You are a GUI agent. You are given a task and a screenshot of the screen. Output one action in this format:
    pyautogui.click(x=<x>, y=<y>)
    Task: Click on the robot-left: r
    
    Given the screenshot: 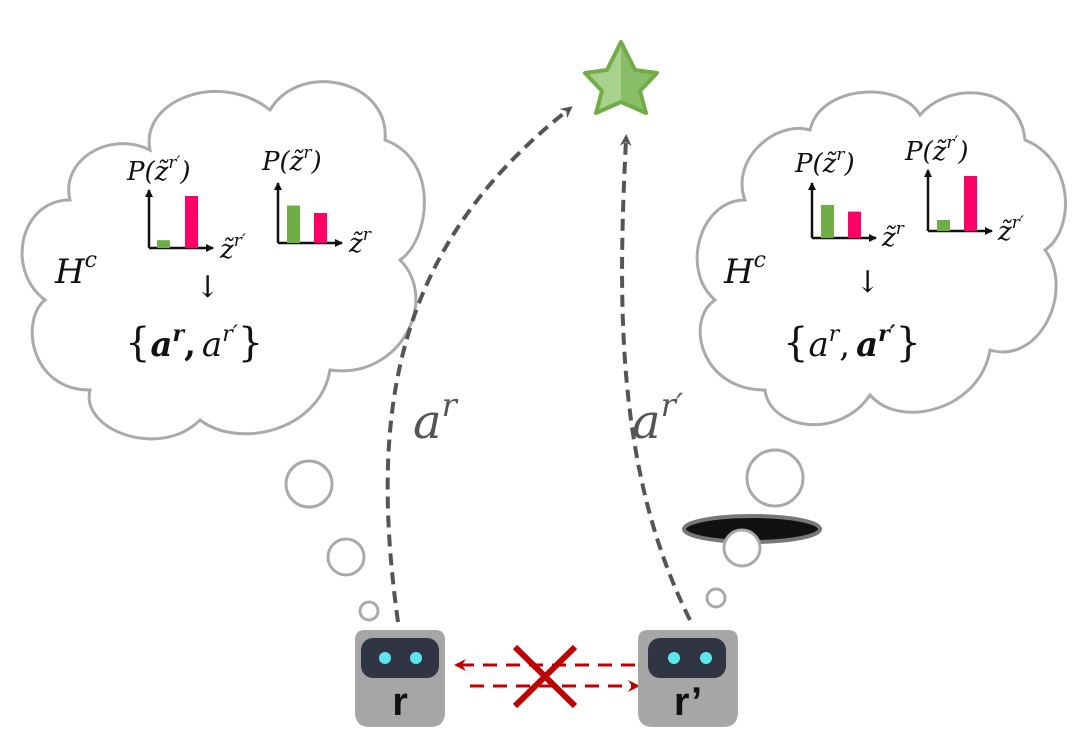 What is the action you would take?
    pyautogui.click(x=400, y=678)
    